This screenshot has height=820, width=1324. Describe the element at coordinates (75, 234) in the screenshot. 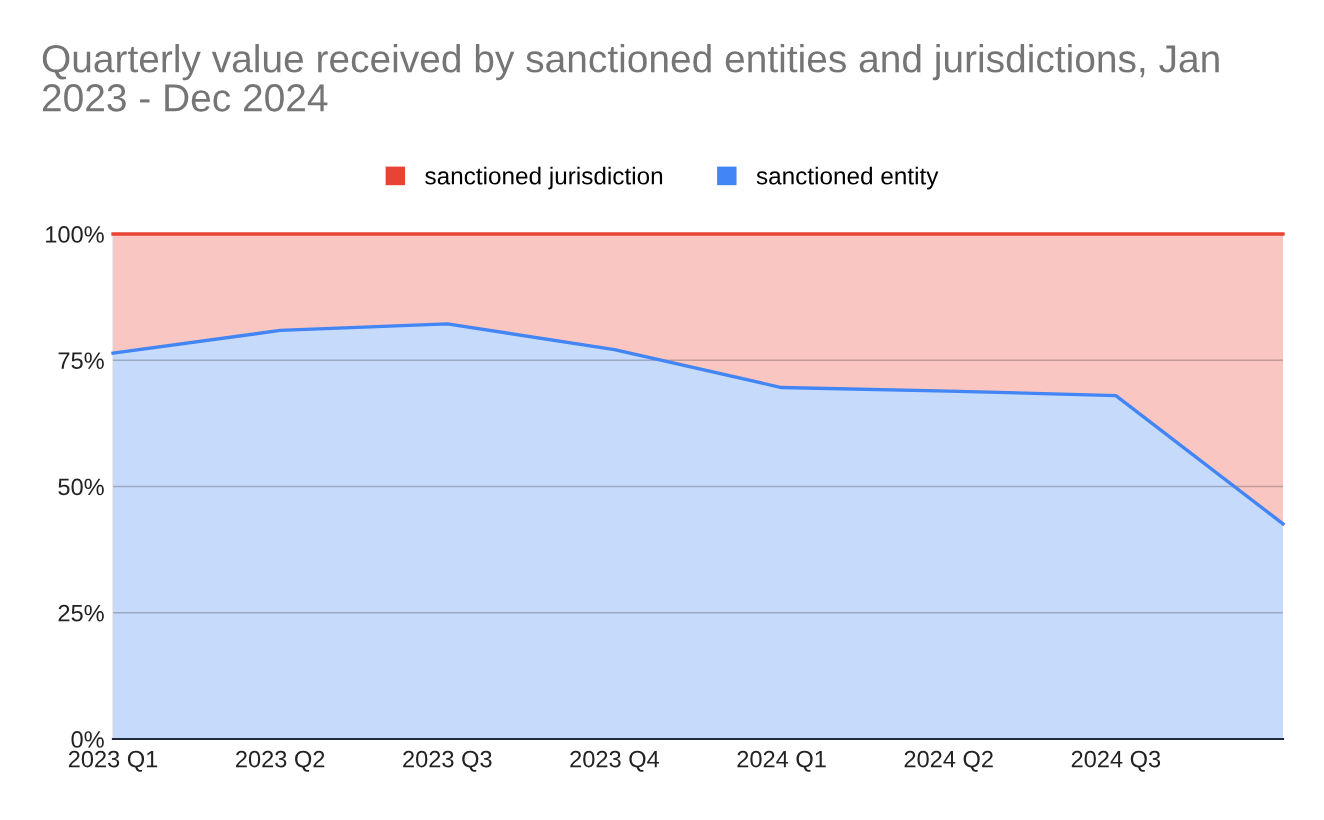

I see `y-tick-label: 100%` at that location.